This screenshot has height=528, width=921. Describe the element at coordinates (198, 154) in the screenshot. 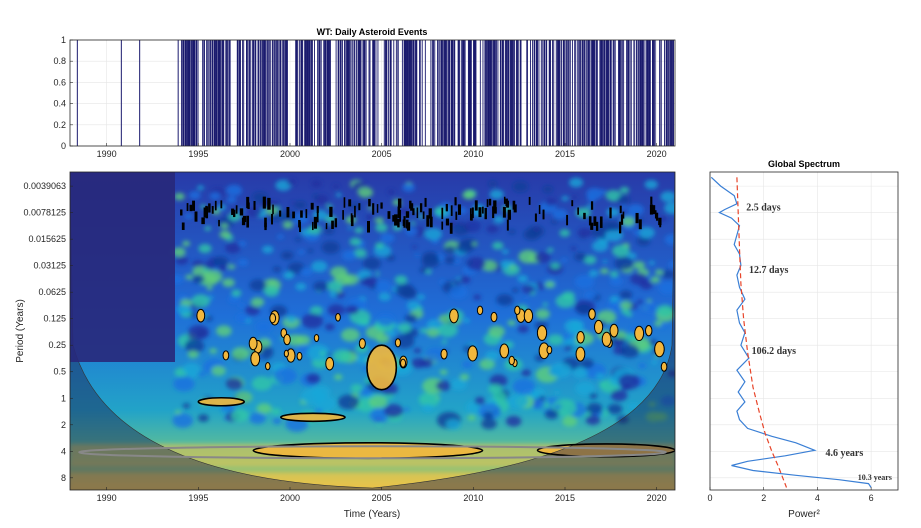

I see `events-x-tick-label: 1995` at that location.